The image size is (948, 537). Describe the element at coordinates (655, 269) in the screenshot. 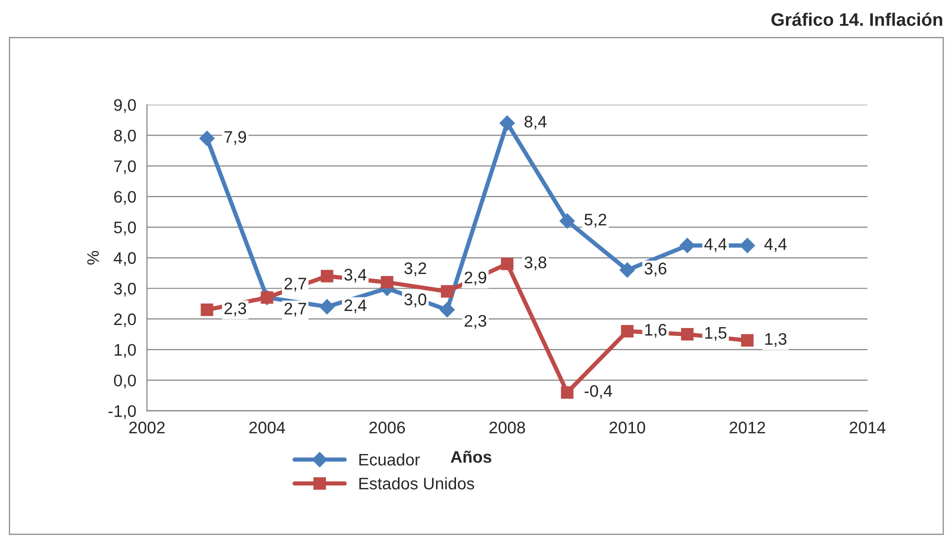

I see `data-label: 3,6` at that location.